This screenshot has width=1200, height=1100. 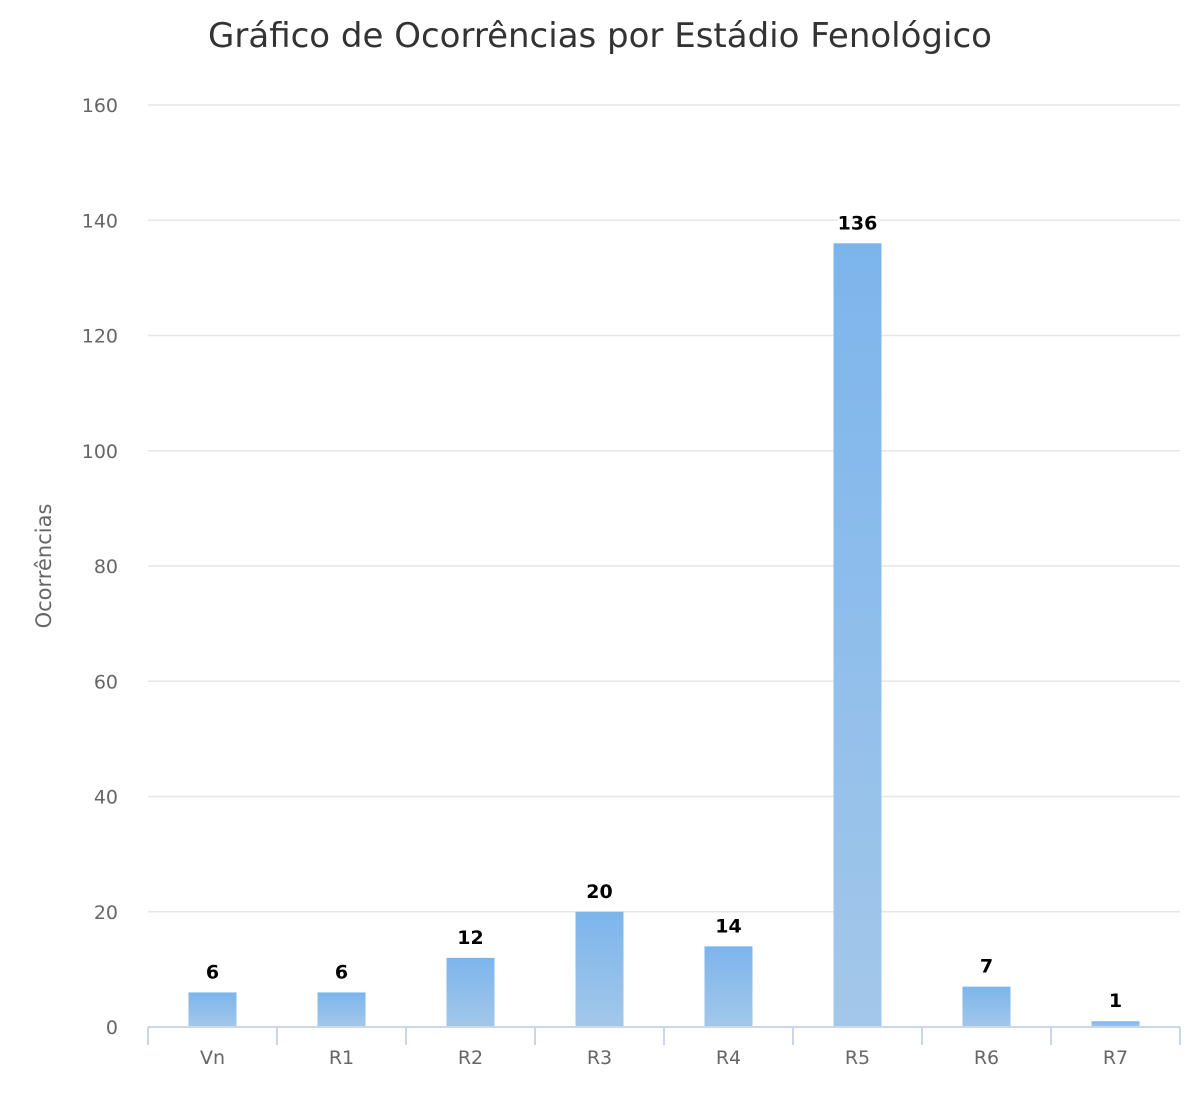 What do you see at coordinates (212, 1009) in the screenshot?
I see `bar-Vn` at bounding box center [212, 1009].